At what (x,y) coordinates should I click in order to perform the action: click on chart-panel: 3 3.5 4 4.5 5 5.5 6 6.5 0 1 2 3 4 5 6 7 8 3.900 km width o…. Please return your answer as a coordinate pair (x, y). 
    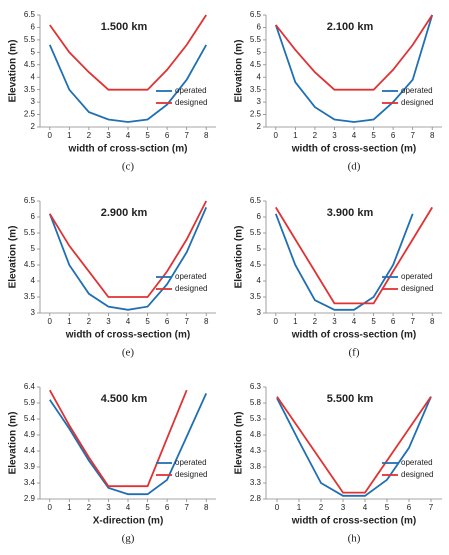
    Looking at the image, I should click on (338, 277).